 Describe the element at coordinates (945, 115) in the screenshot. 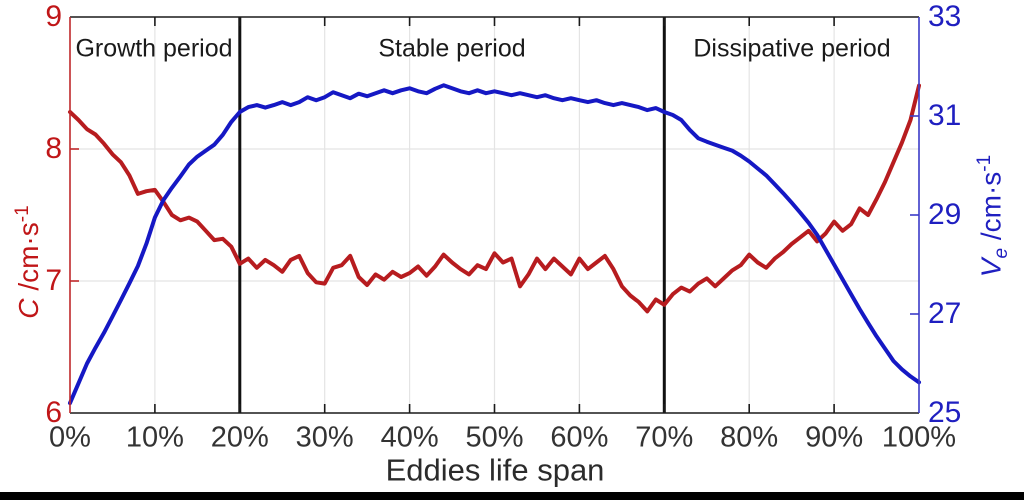

I see `right-y-tick-label: 31` at that location.